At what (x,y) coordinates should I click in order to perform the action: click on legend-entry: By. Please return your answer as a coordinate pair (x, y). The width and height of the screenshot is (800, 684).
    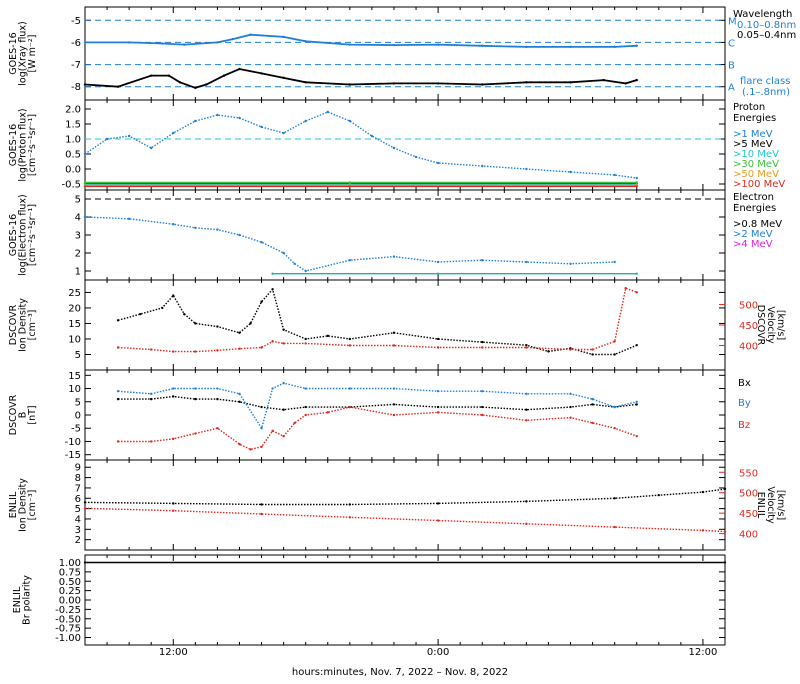
    Looking at the image, I should click on (744, 403).